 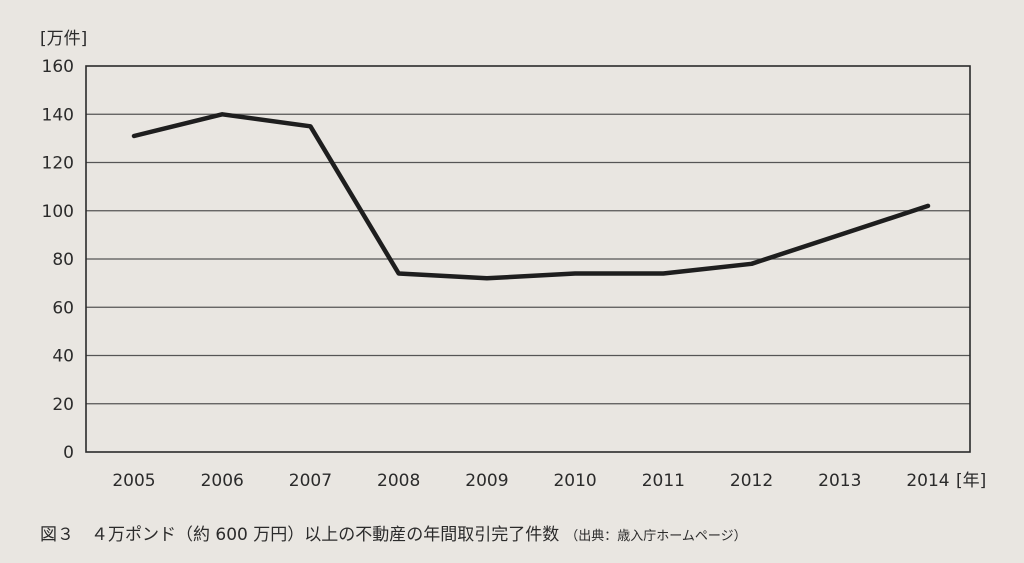 What do you see at coordinates (63, 39) in the screenshot?
I see `y-axis-unit: [万件]` at bounding box center [63, 39].